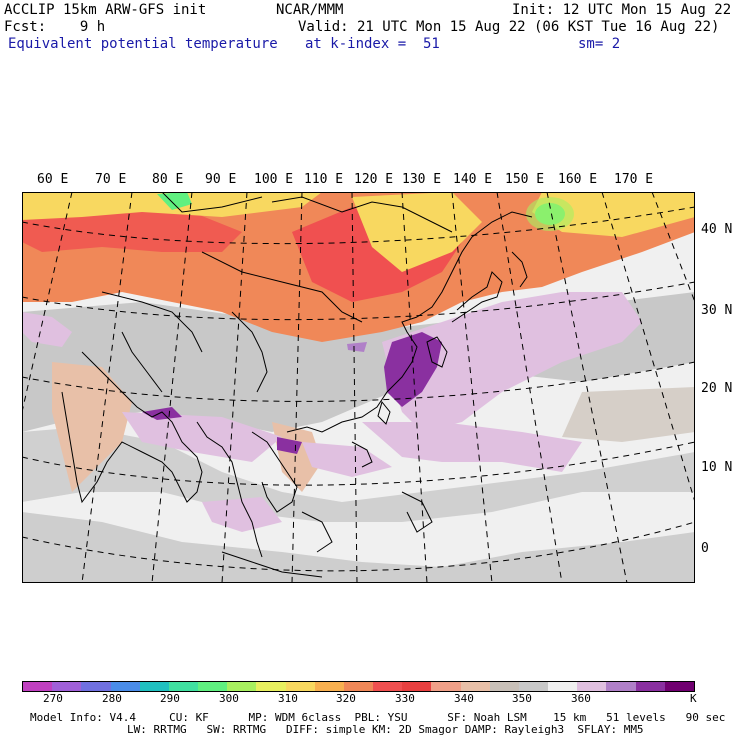  What do you see at coordinates (473, 179) in the screenshot?
I see `lon-label: 140 E` at bounding box center [473, 179].